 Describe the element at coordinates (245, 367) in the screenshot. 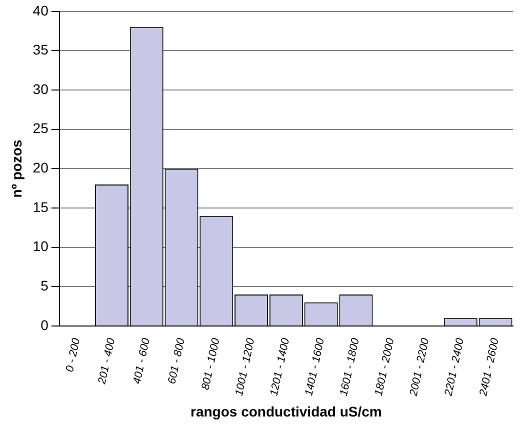

I see `x-tick-label: 1001 - 1200` at that location.